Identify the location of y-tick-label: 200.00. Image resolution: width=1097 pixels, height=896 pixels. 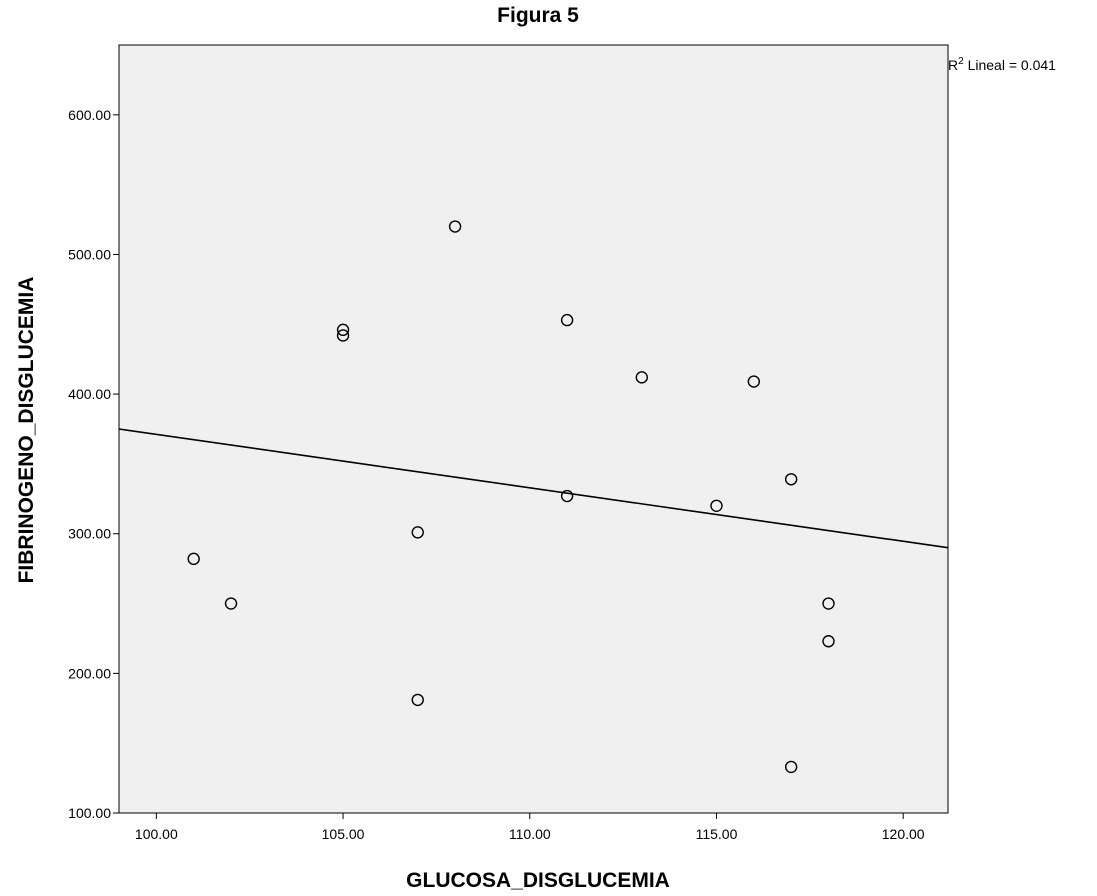
(89, 673).